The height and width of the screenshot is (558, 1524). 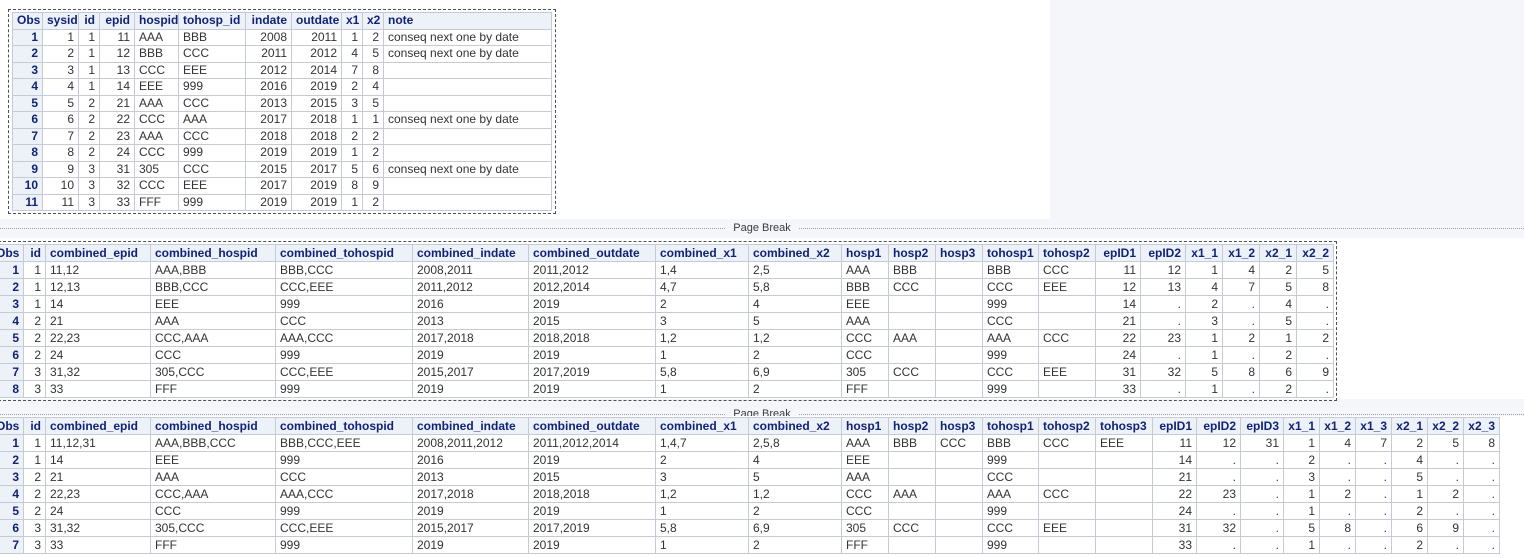 I want to click on table-cell: 11,12, so click(x=98, y=270).